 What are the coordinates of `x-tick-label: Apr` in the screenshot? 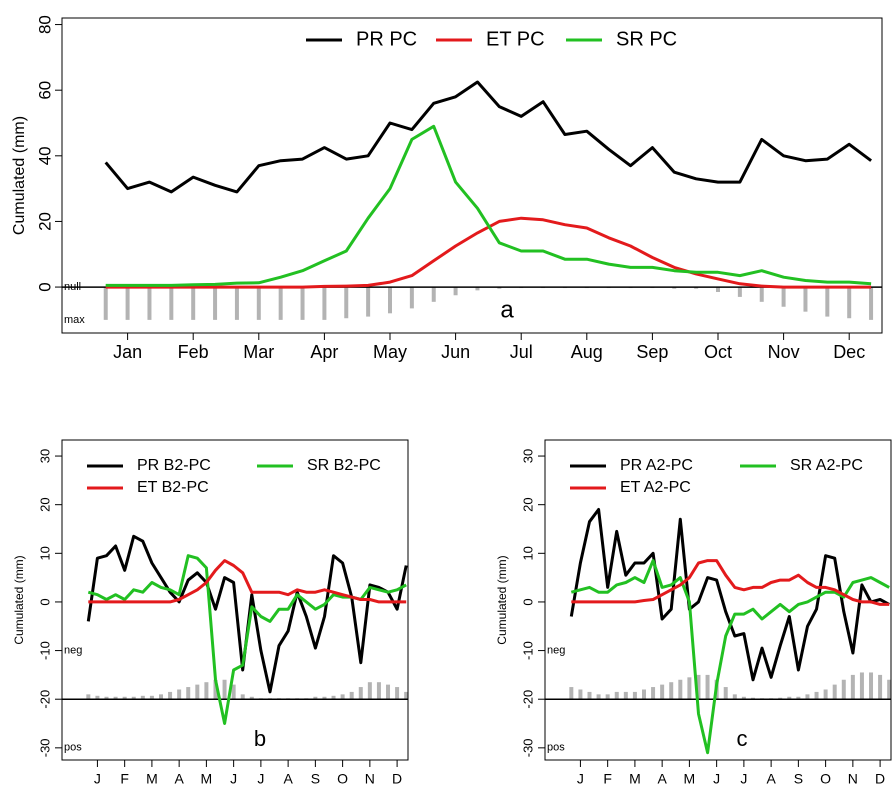 It's located at (324, 352).